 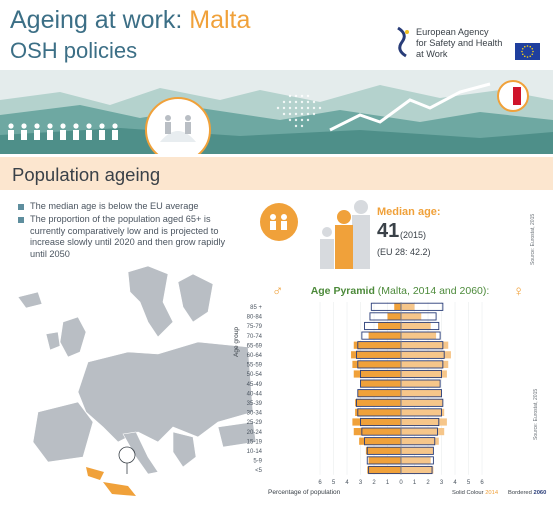 I want to click on age-group-tick-label: 40-44, so click(x=255, y=394).